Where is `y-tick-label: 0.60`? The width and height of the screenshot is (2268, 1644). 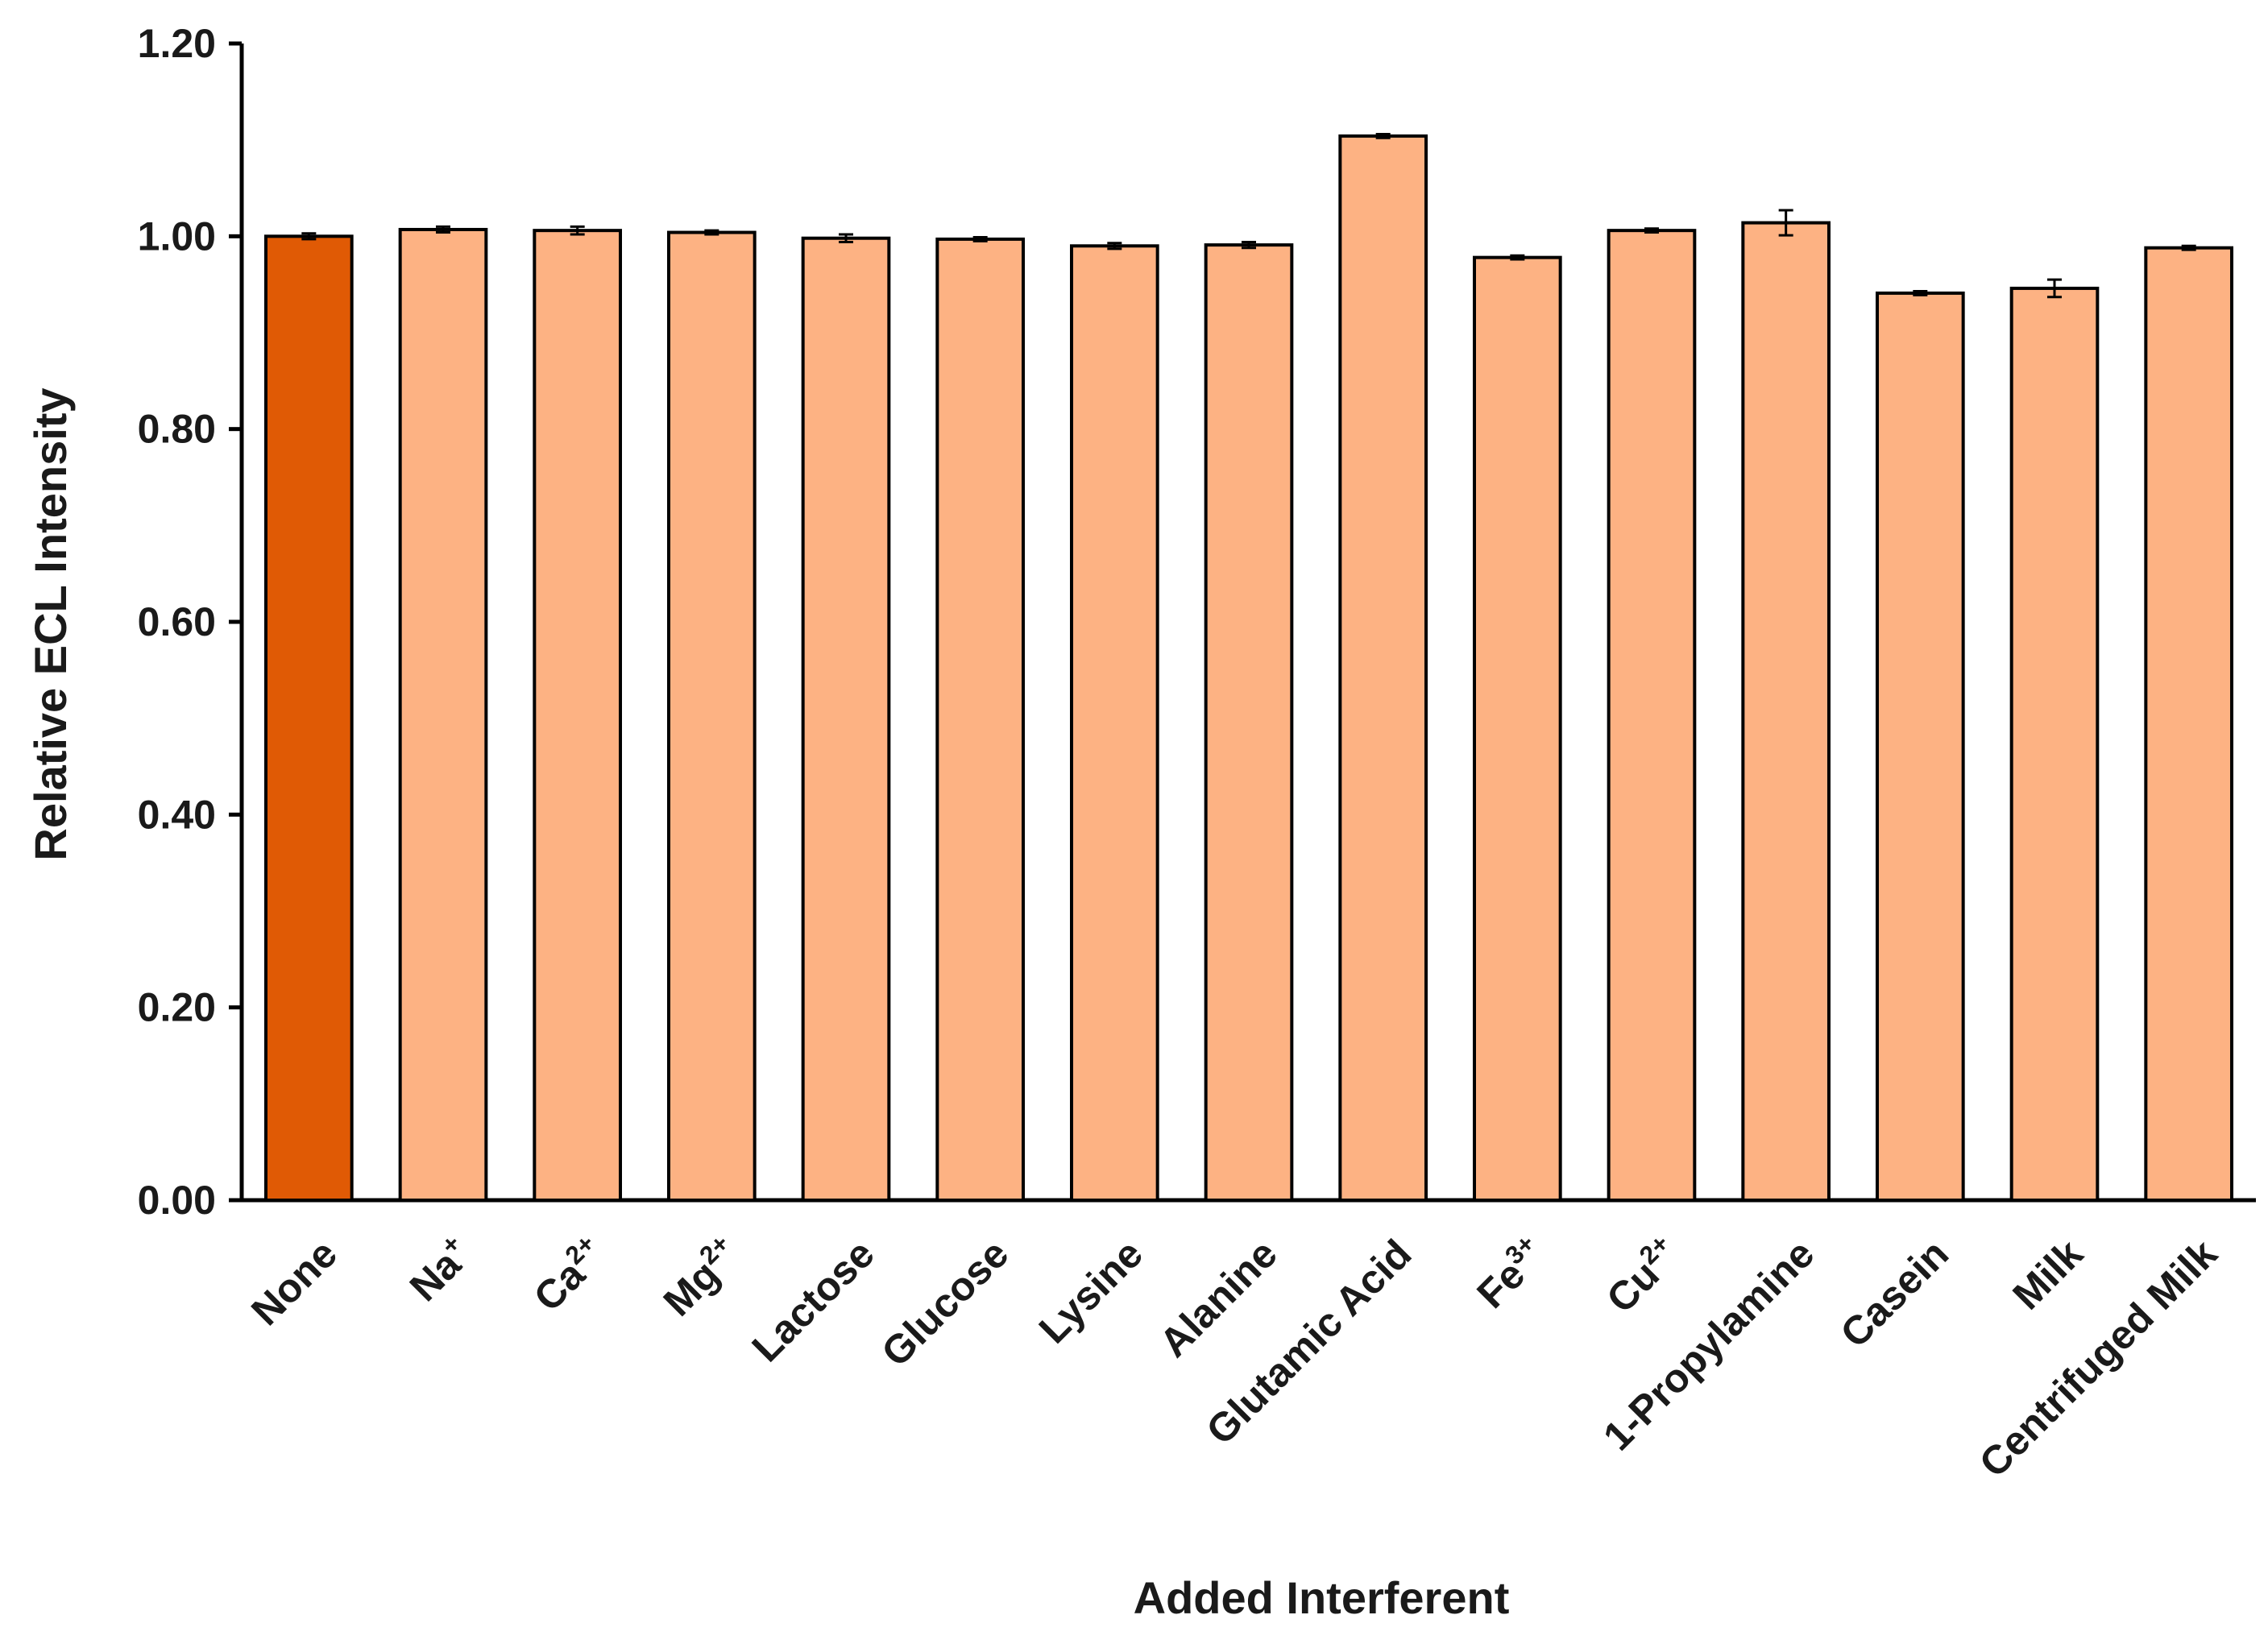
y-tick-label: 0.60 is located at coordinates (177, 621).